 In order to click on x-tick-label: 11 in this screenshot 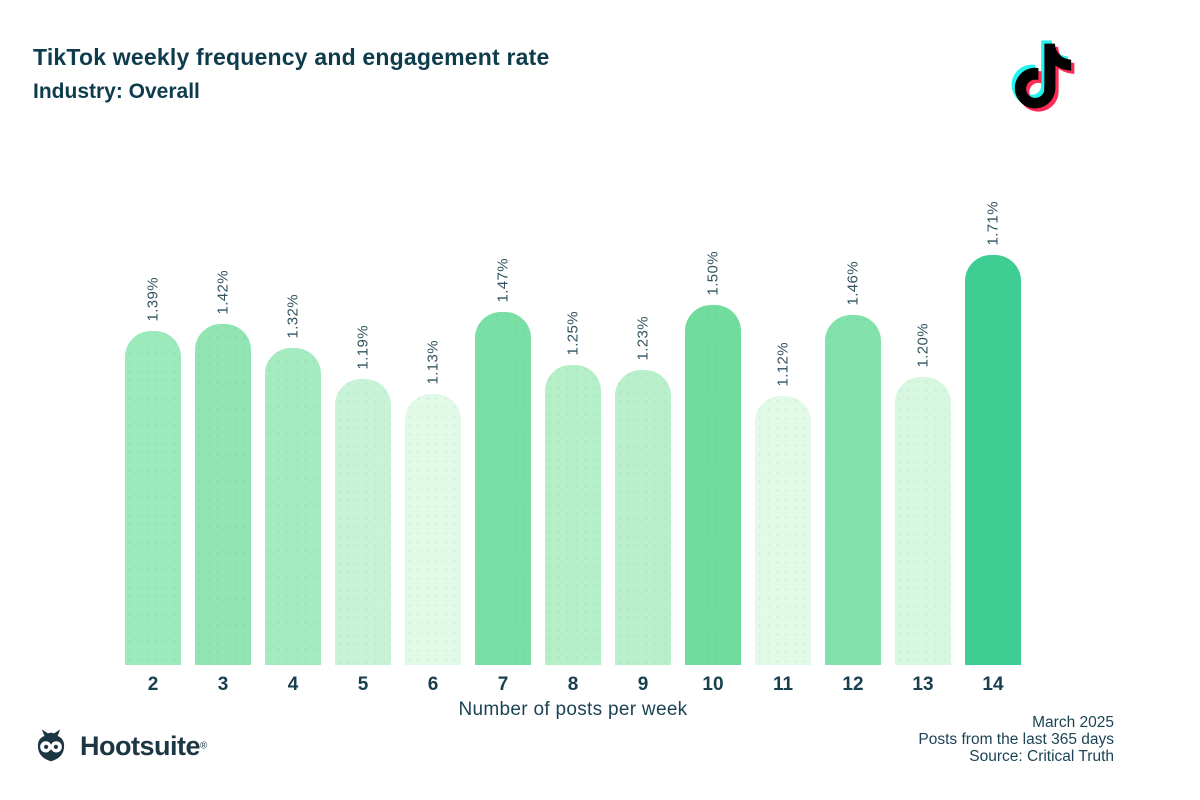, I will do `click(783, 684)`.